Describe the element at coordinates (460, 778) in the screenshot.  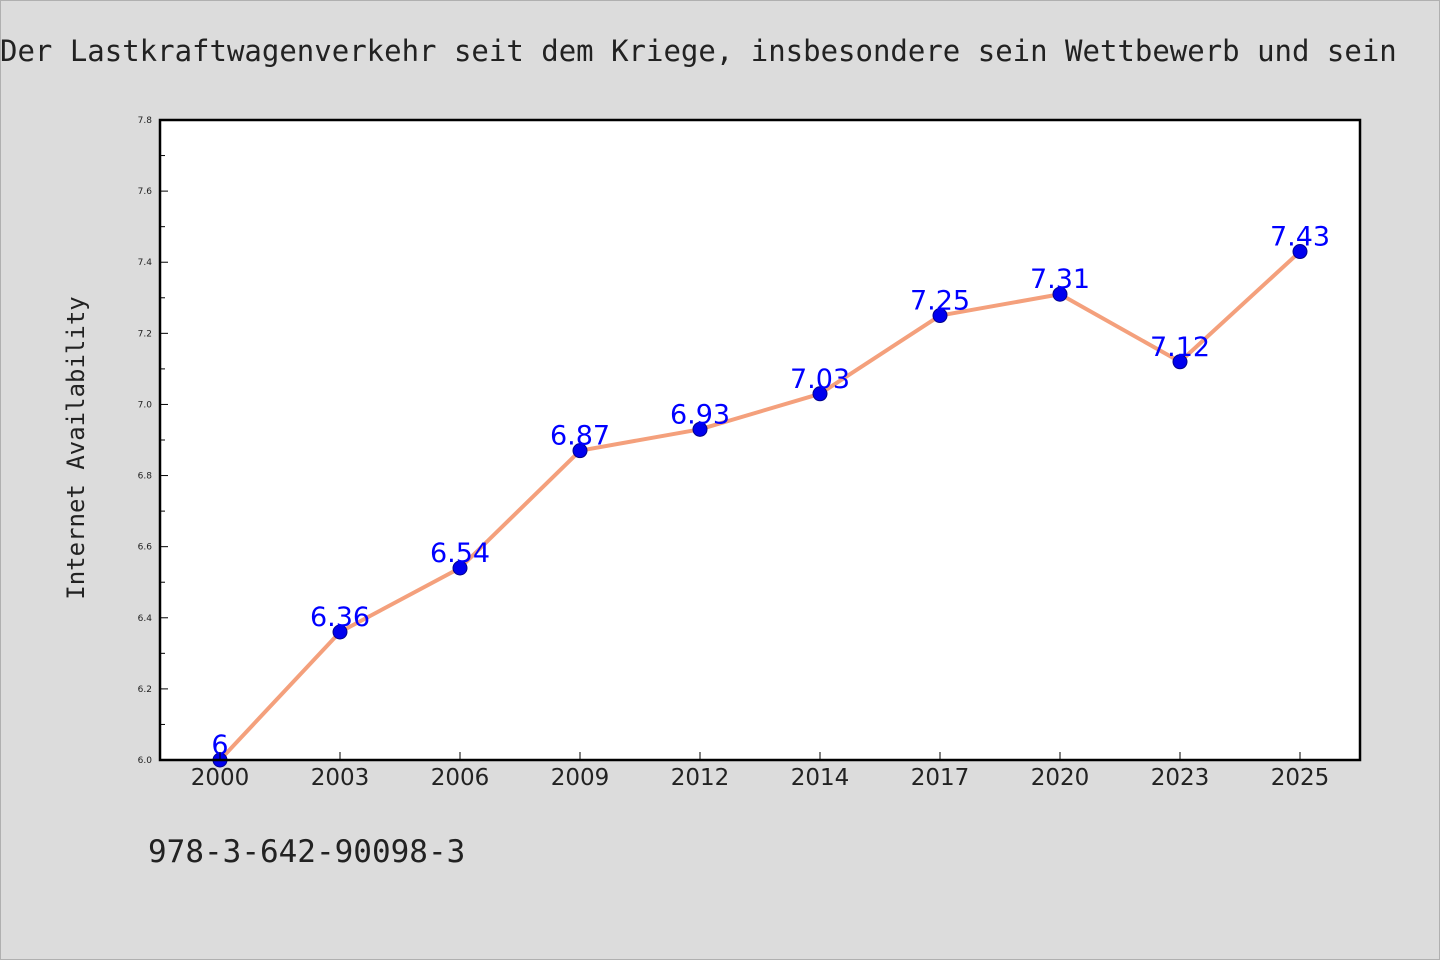
I see `x-tick-label: 2006` at that location.